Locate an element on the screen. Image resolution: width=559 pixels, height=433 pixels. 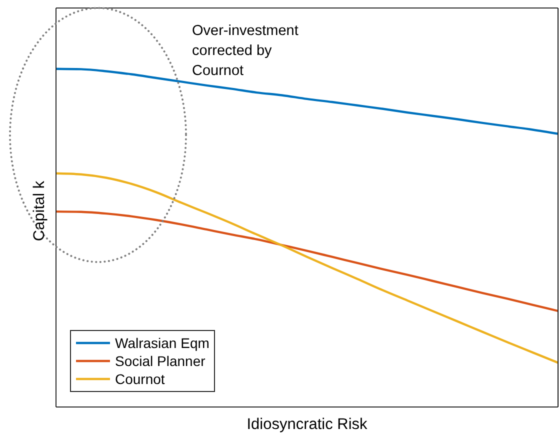
legend-label: Cournot is located at coordinates (140, 379).